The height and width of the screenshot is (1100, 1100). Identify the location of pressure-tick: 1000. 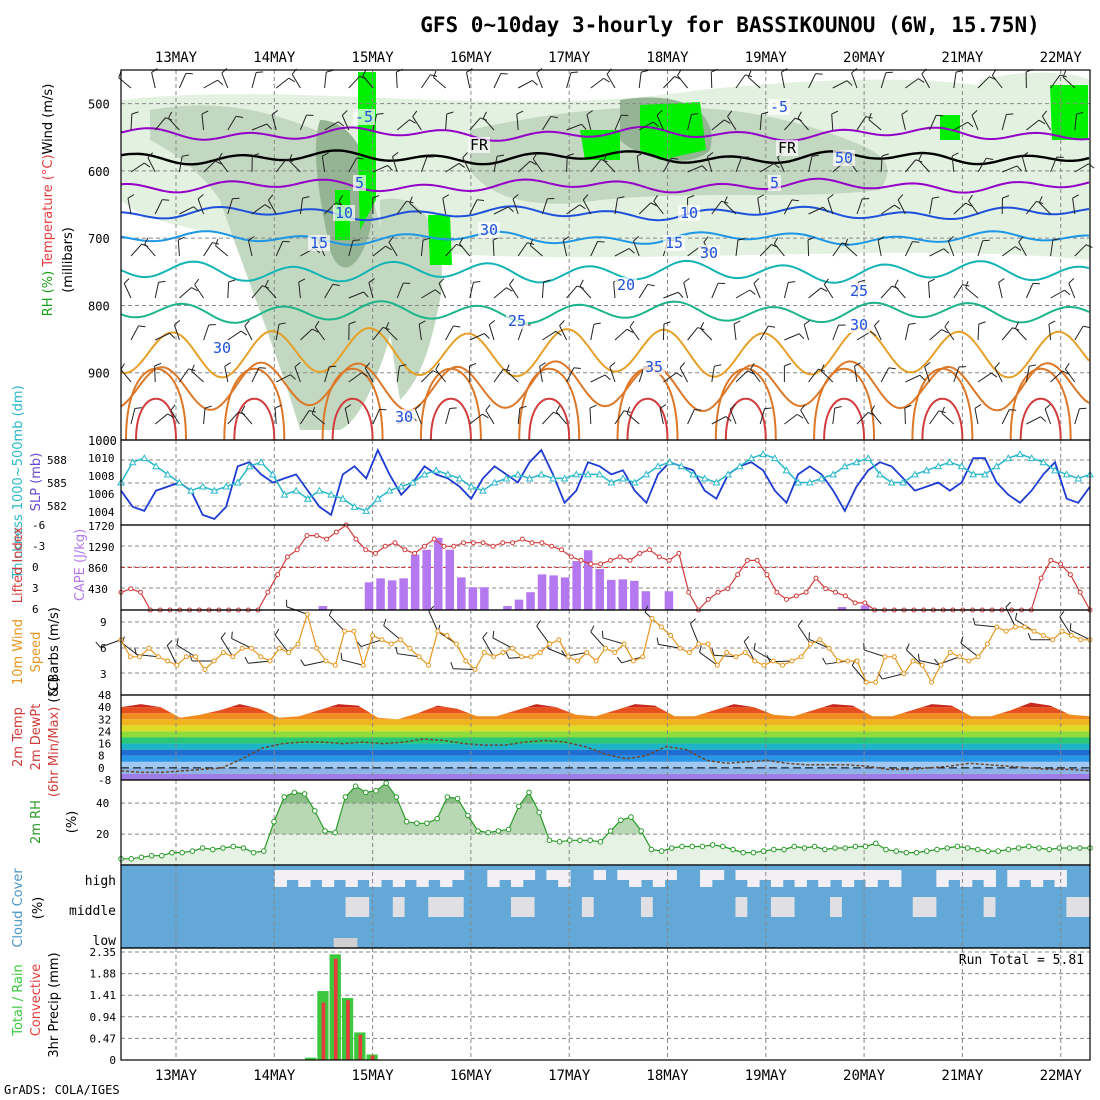
(102, 441).